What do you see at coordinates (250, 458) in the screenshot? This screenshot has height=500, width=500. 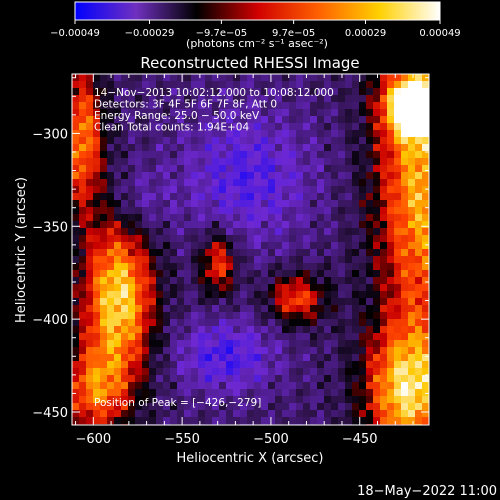 I see `x-axis-label: Heliocentric X (arcsec)` at bounding box center [250, 458].